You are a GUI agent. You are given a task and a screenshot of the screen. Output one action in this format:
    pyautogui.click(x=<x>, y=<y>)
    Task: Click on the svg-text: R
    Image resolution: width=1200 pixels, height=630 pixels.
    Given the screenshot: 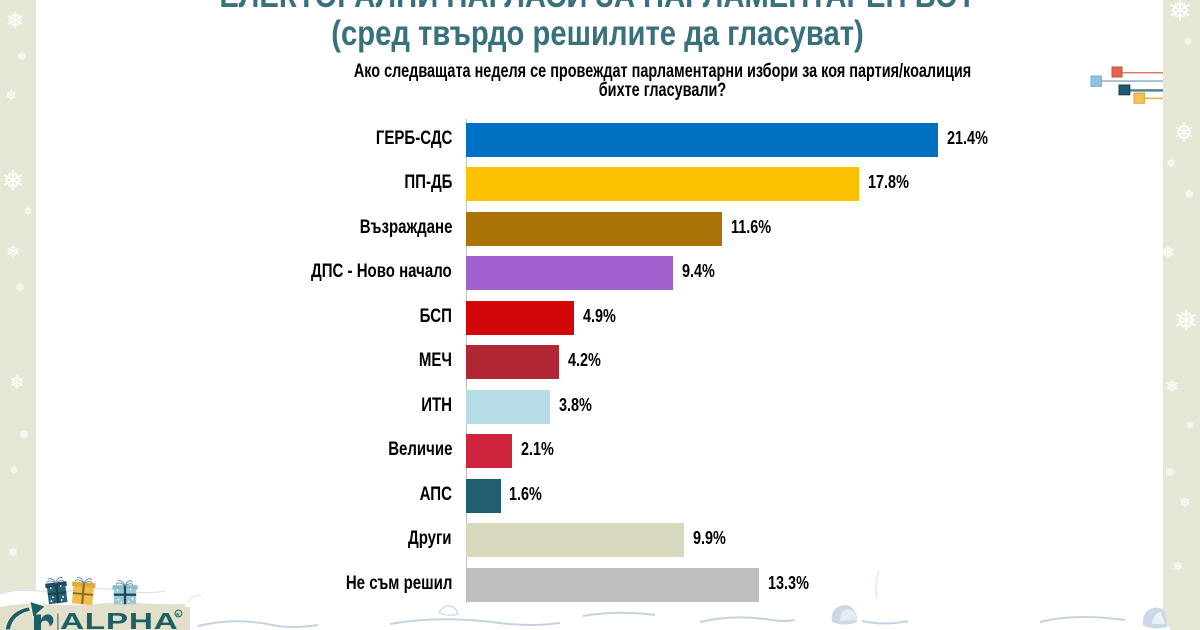 What is the action you would take?
    pyautogui.click(x=178, y=614)
    